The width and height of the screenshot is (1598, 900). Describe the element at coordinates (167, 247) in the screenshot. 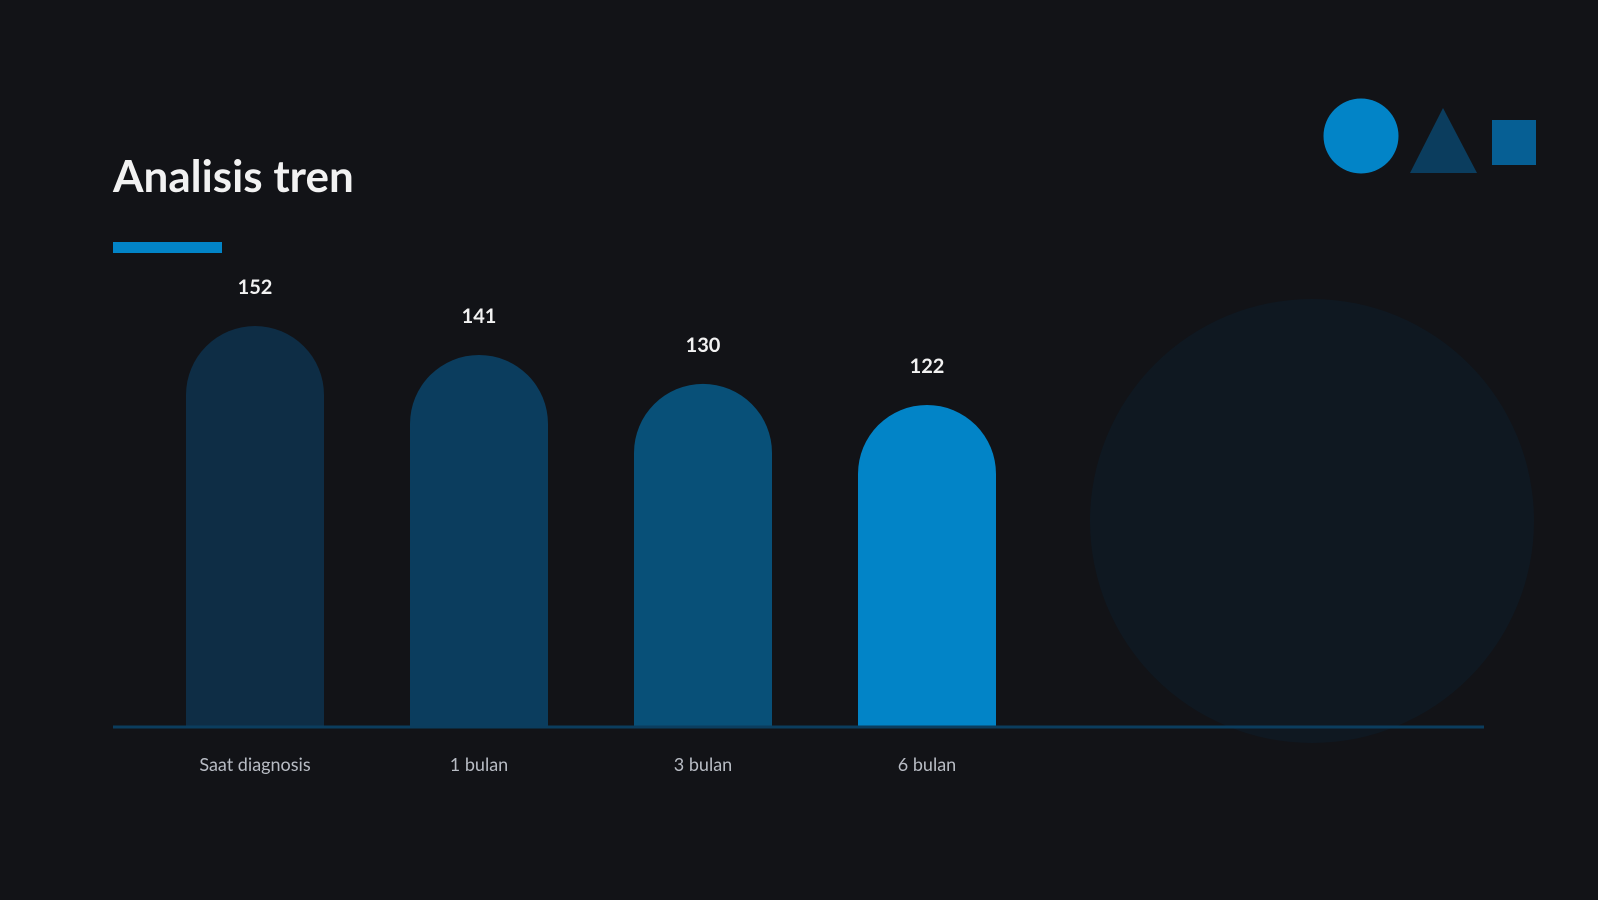

I see `title-underline` at that location.